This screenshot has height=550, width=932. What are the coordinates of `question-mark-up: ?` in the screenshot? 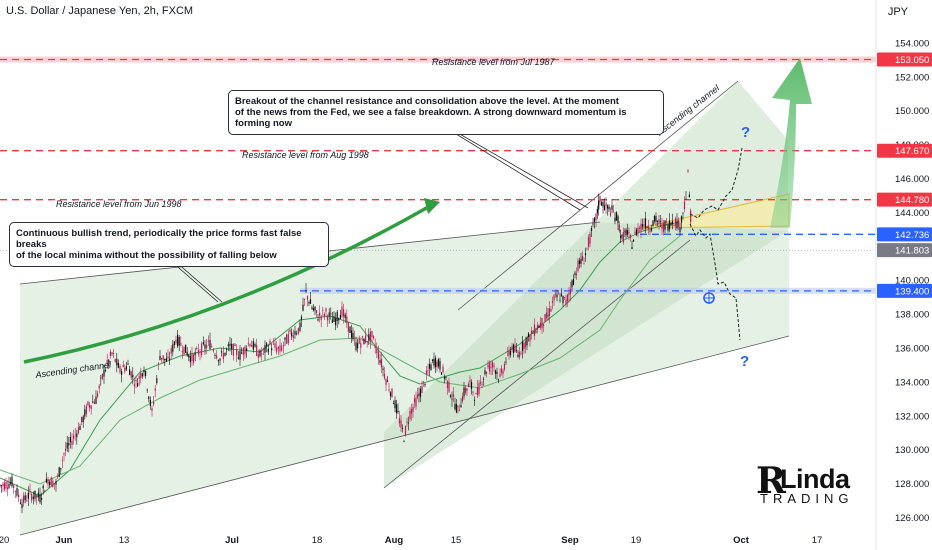 It's located at (745, 132).